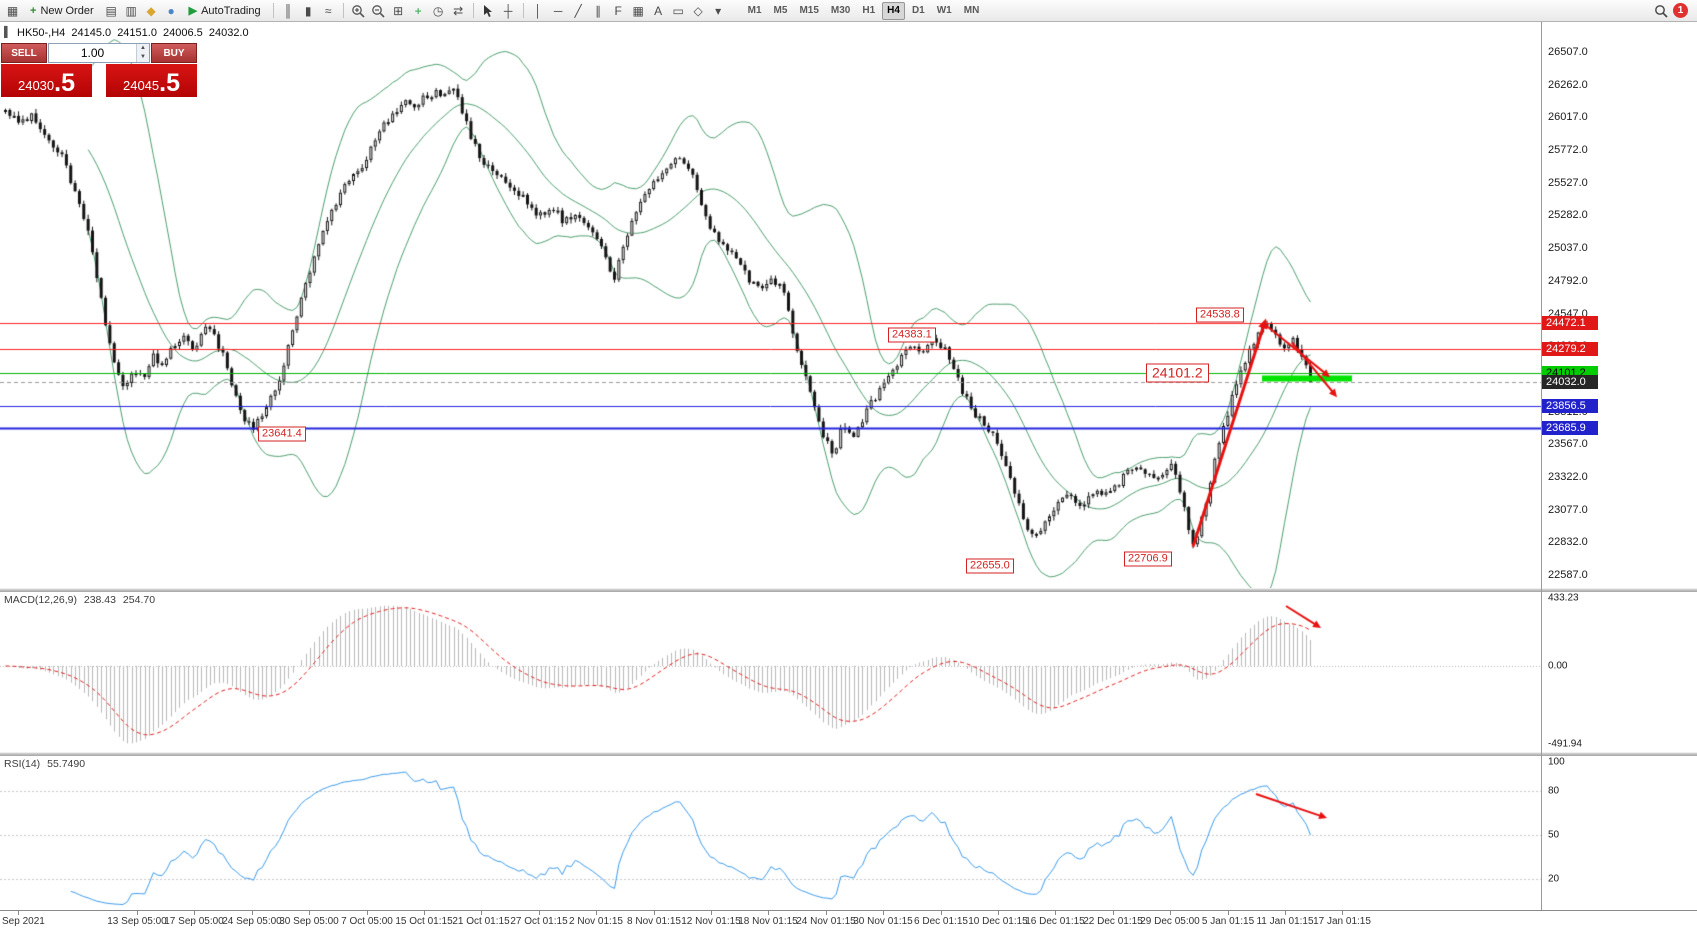 This screenshot has width=1697, height=943. What do you see at coordinates (1148, 559) in the screenshot?
I see `price-annotation: 22706.9` at bounding box center [1148, 559].